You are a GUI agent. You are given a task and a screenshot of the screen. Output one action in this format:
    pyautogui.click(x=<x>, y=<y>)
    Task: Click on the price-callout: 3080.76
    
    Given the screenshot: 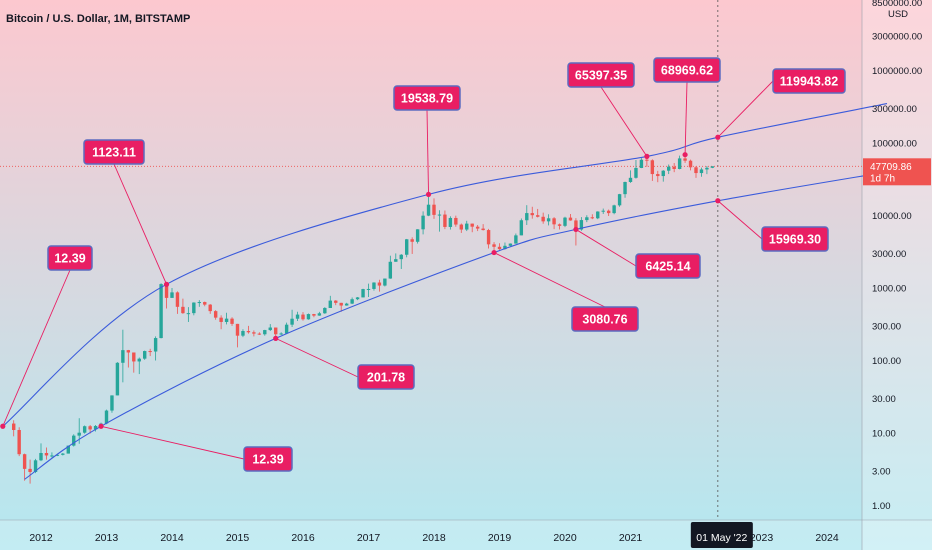 What is the action you would take?
    pyautogui.click(x=605, y=319)
    